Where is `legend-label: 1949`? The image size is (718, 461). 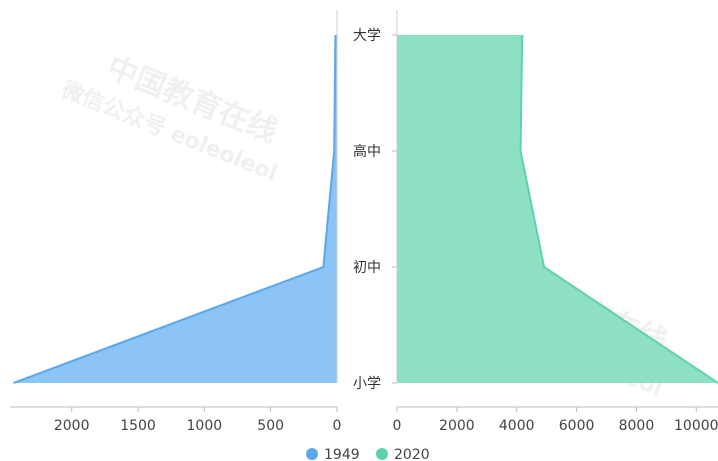
legend-label: 1949 is located at coordinates (342, 454).